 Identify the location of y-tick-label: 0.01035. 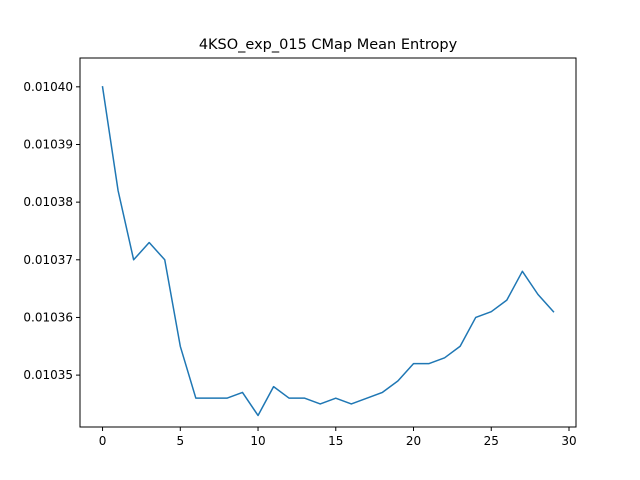
(48, 375).